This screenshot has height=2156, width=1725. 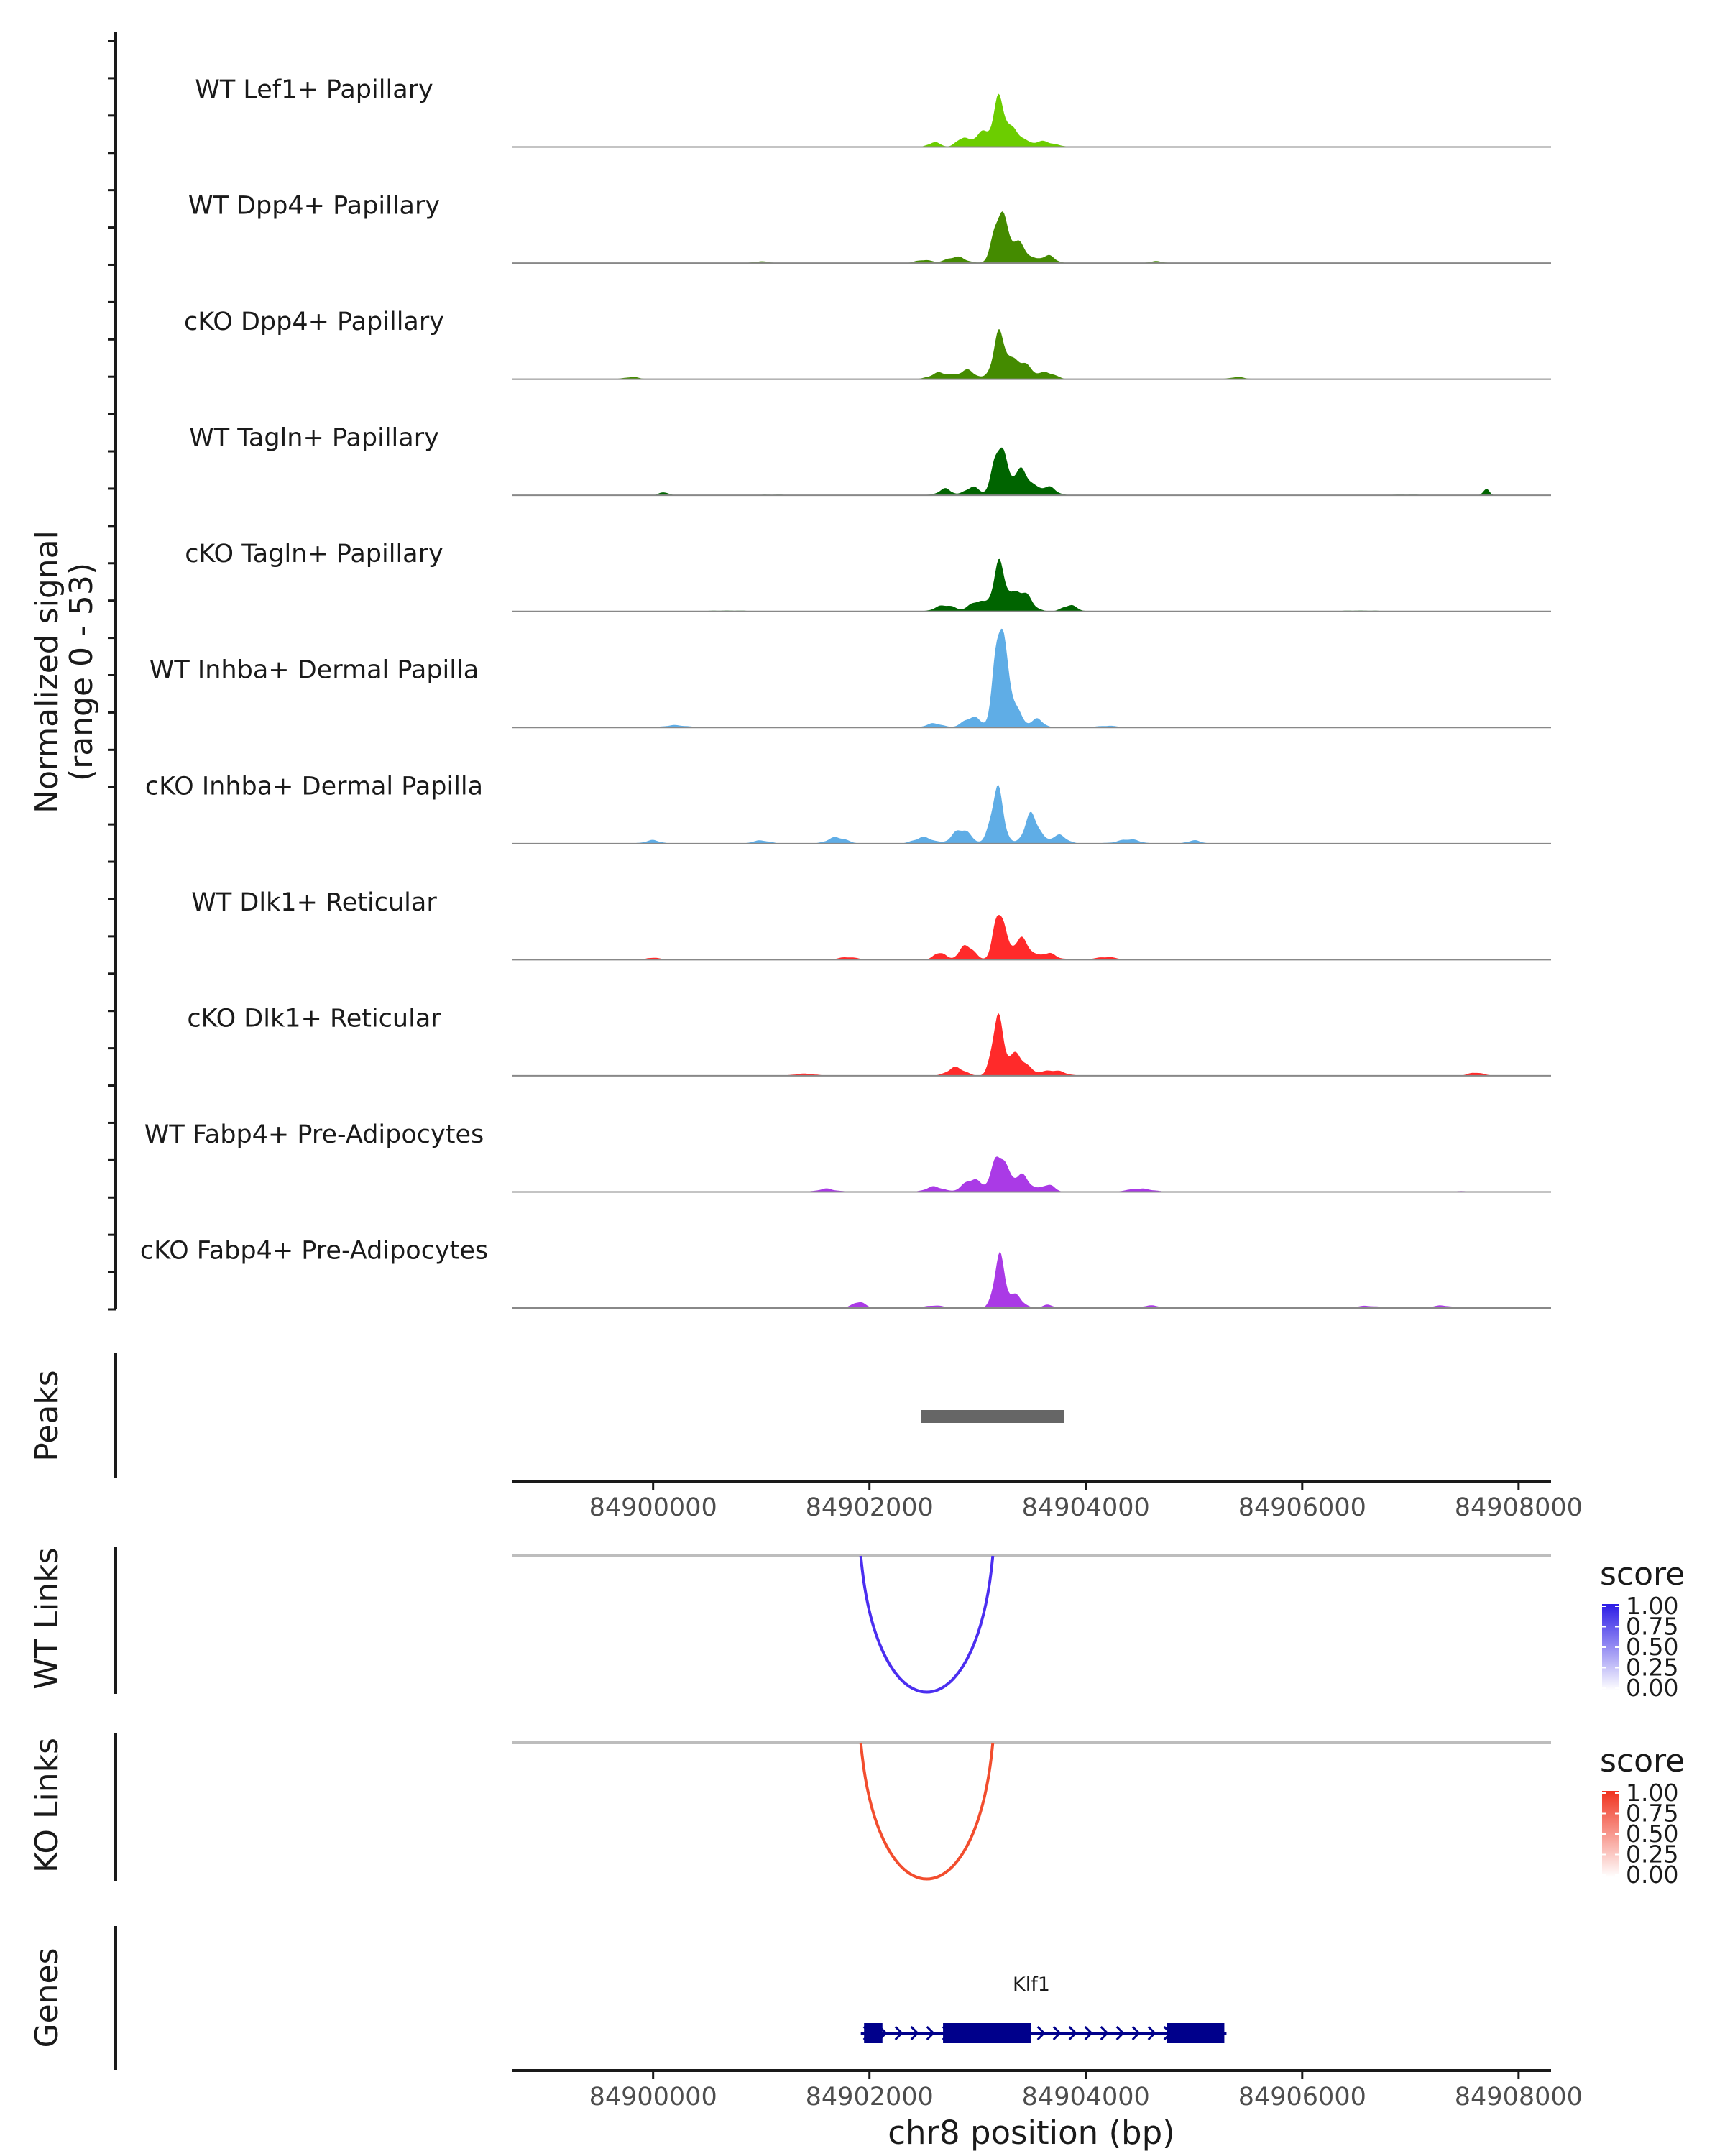 I want to click on track-label: WT Inhba+ Dermal Papilla, so click(x=314, y=670).